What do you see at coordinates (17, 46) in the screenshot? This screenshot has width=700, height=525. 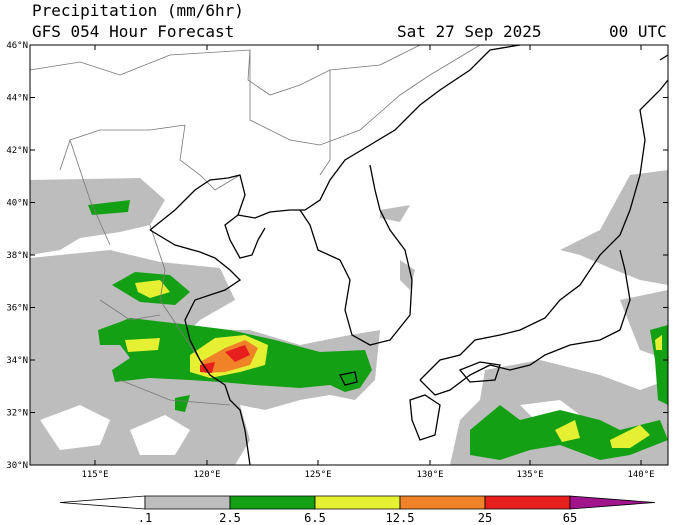 I see `lat-label: 46°N` at bounding box center [17, 46].